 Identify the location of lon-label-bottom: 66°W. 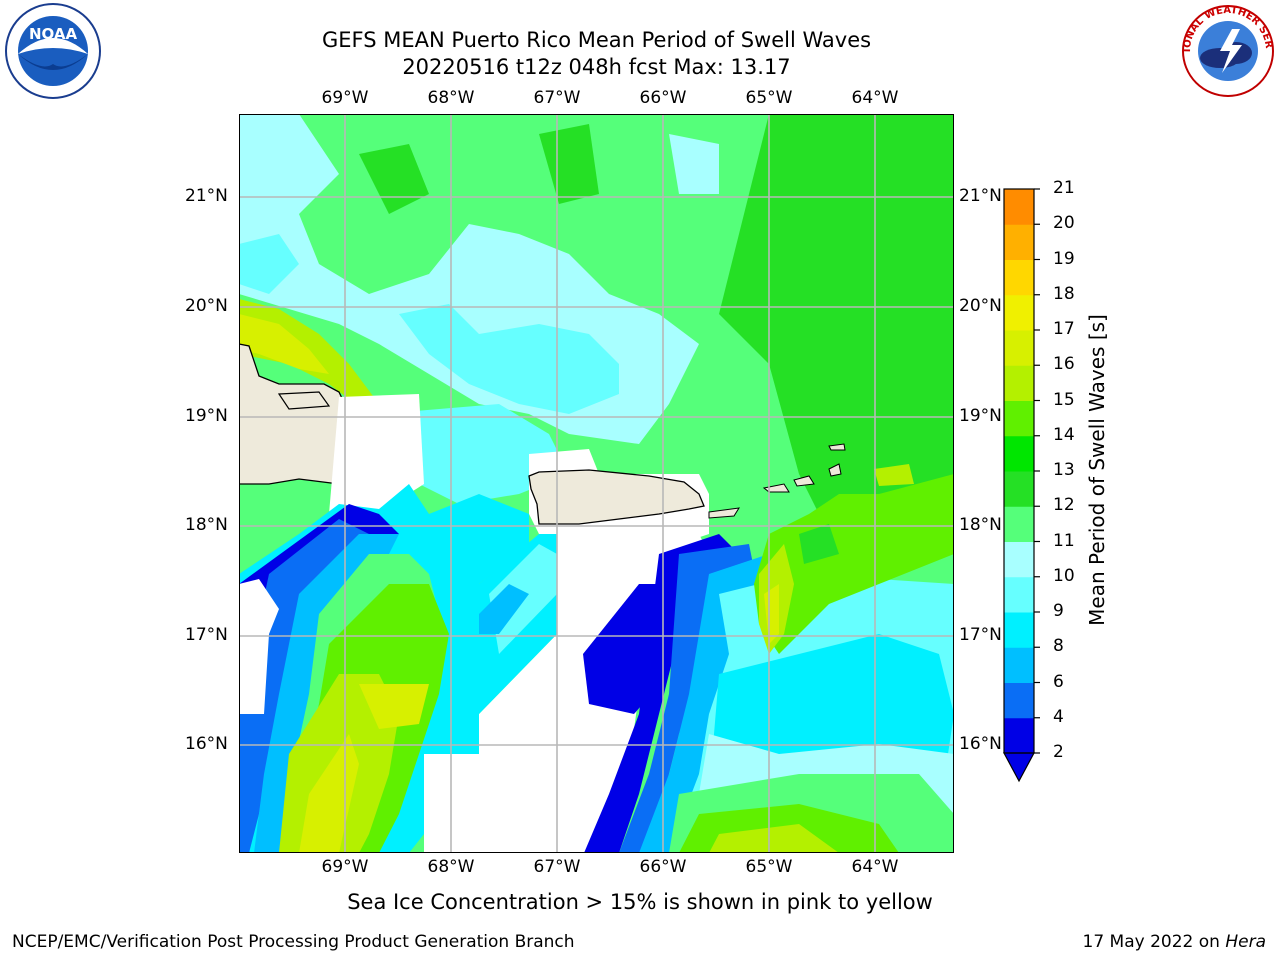
(663, 867).